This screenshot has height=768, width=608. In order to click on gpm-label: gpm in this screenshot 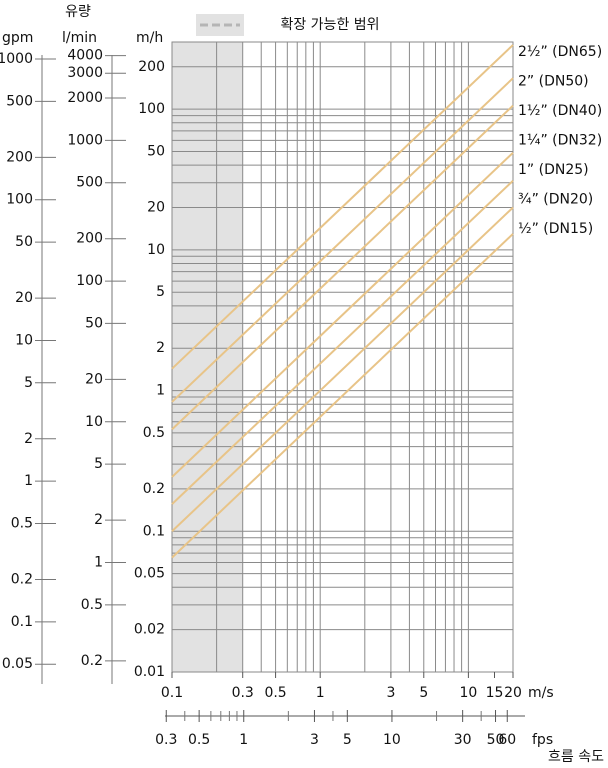, I will do `click(17, 38)`.